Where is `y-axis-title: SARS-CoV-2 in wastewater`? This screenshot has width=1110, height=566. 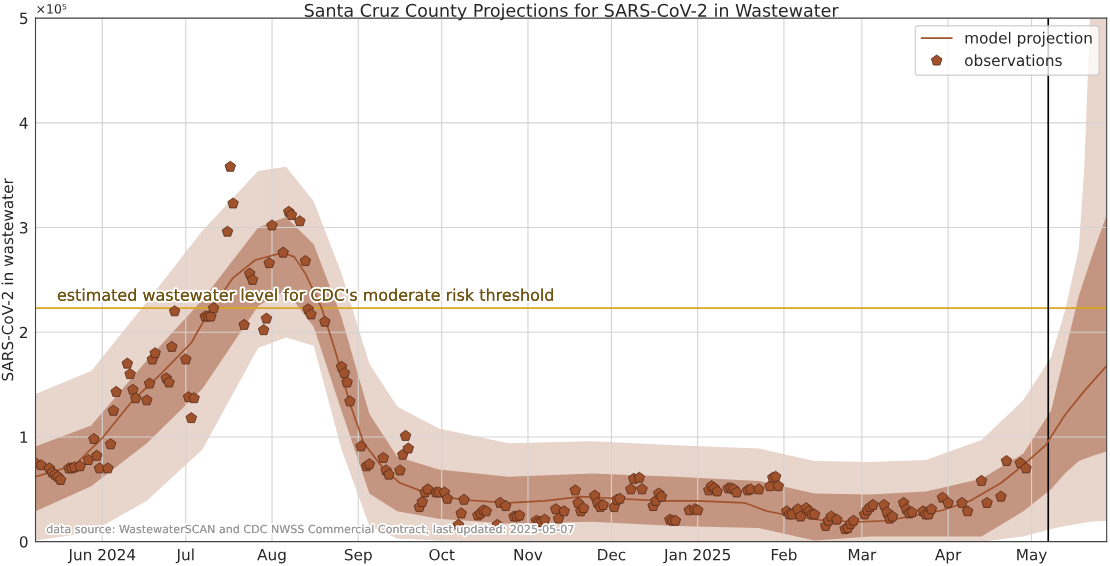 y-axis-title: SARS-CoV-2 in wastewater is located at coordinates (7, 279).